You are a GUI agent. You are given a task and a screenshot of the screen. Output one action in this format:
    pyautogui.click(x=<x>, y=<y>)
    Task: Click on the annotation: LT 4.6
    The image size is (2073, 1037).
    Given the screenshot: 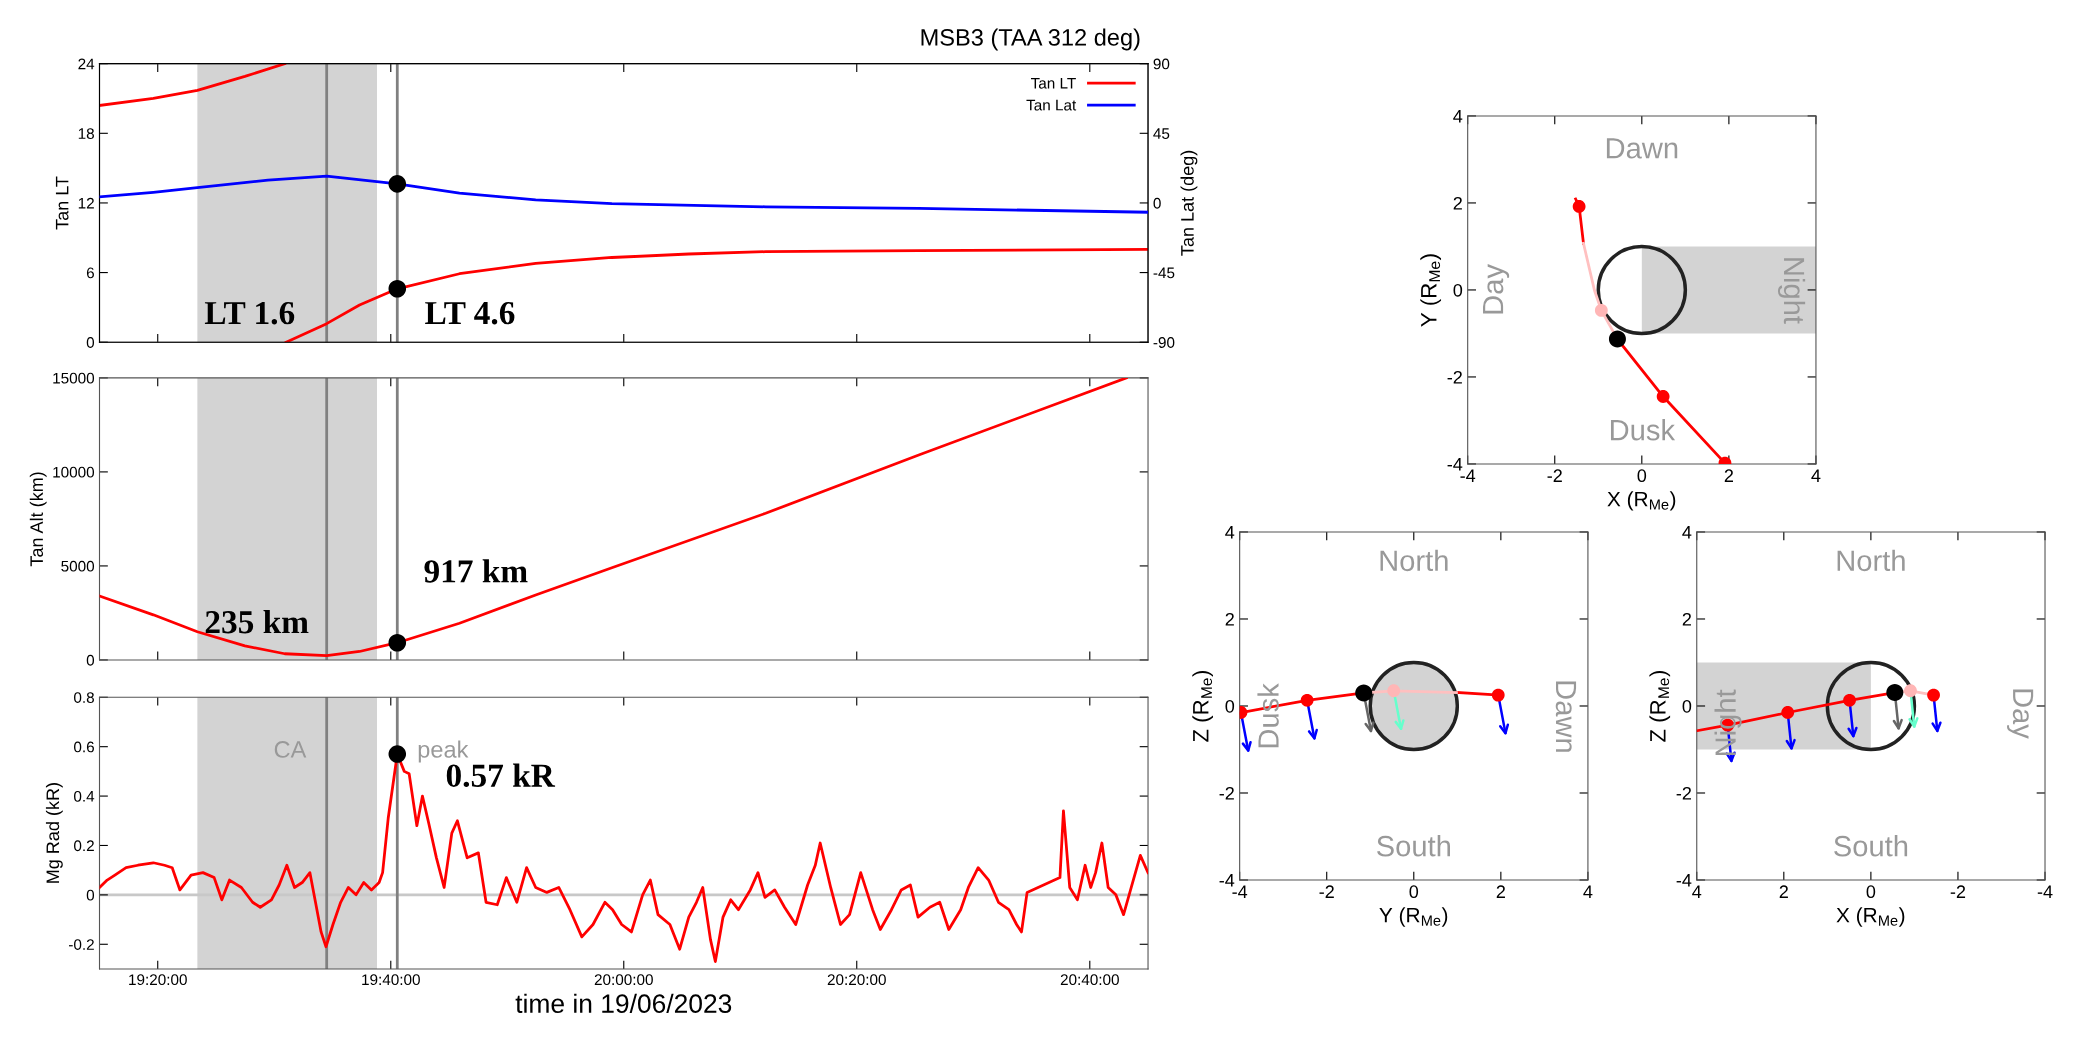 What is the action you would take?
    pyautogui.click(x=470, y=313)
    